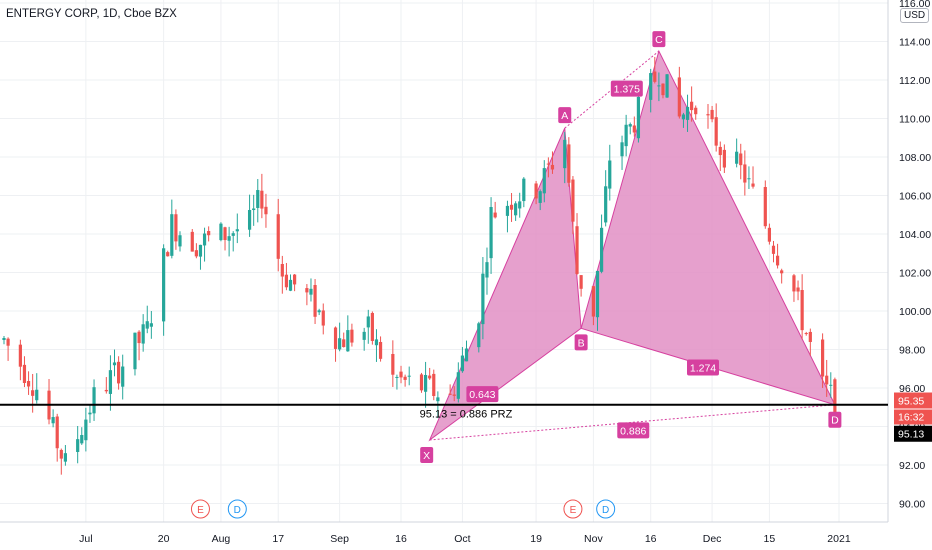  What do you see at coordinates (703, 369) in the screenshot?
I see `ratio-bcd-label: 1.274` at bounding box center [703, 369].